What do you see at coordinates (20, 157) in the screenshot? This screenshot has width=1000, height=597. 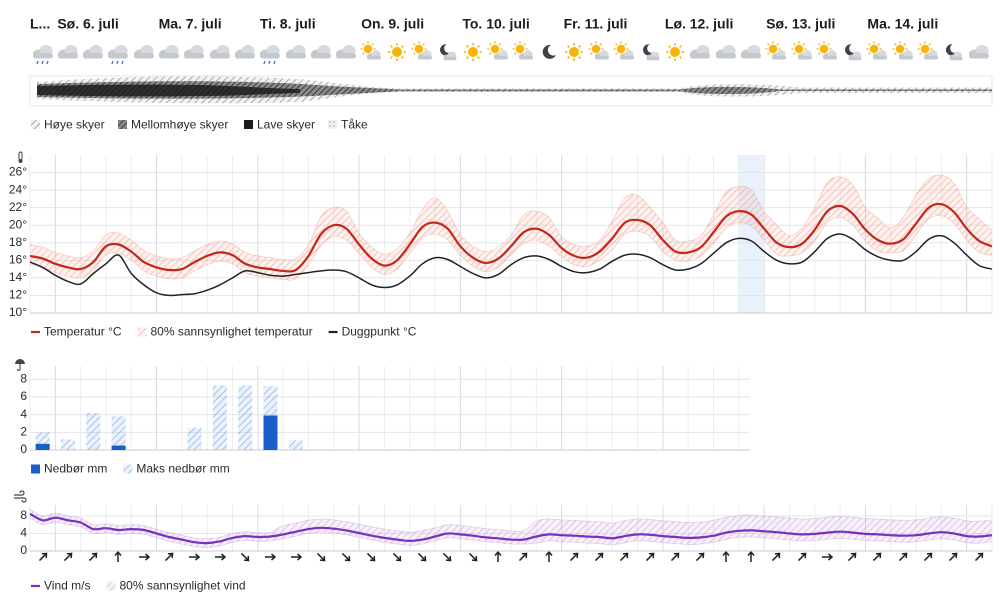 I see `thermometer-icon` at bounding box center [20, 157].